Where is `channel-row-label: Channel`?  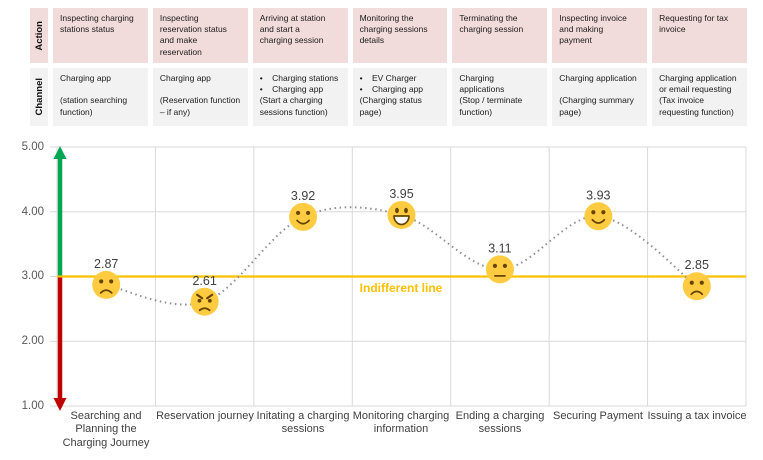
channel-row-label: Channel is located at coordinates (39, 97).